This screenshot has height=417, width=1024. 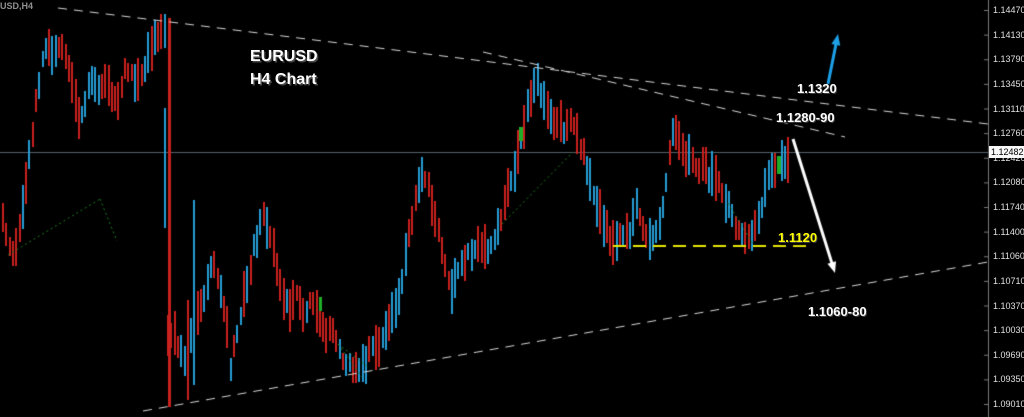 I want to click on price-tick-label: 1.12080, so click(x=1008, y=182).